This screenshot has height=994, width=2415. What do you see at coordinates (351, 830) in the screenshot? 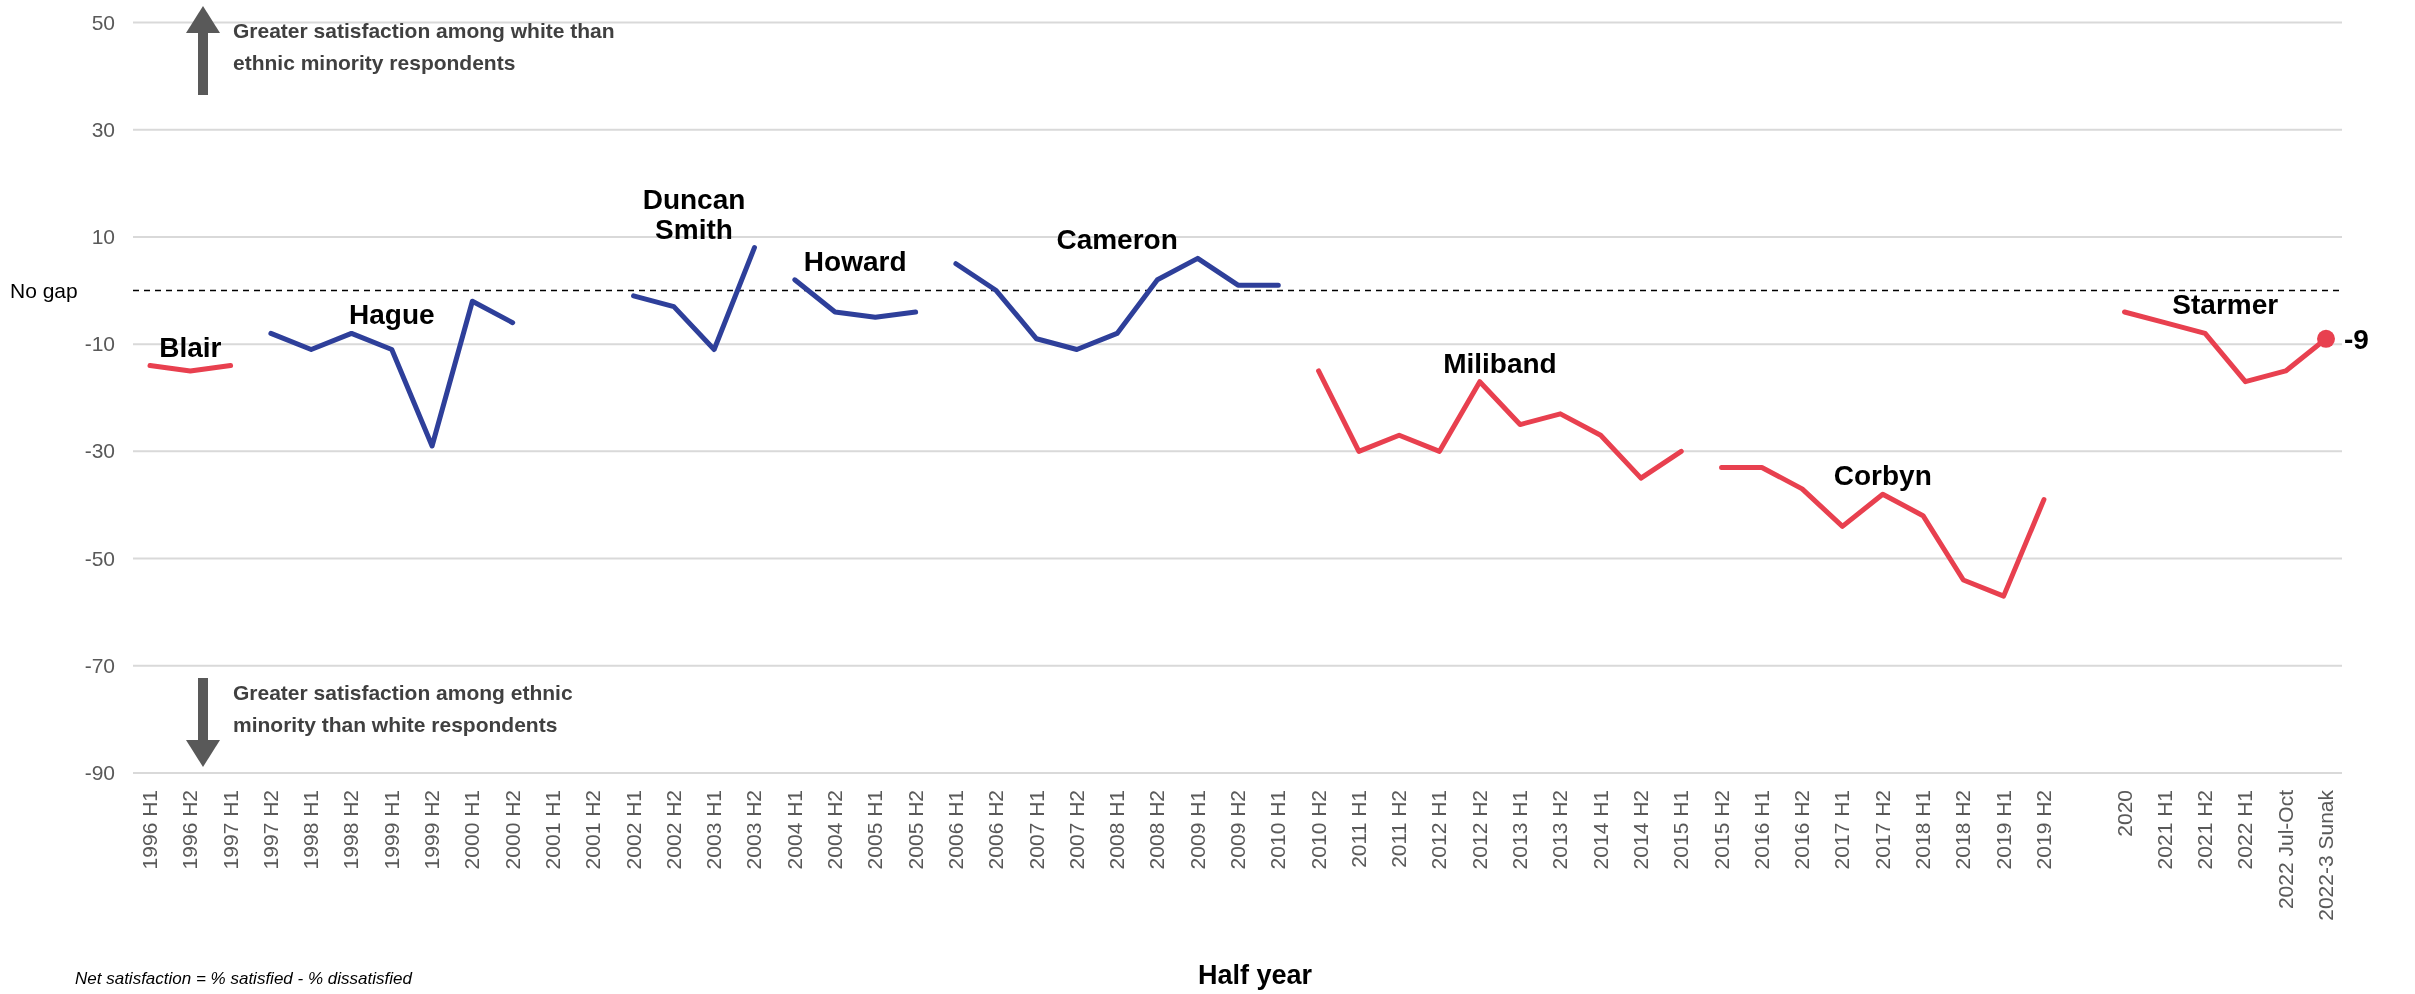
I see `x-tick-label: 1998 H2` at bounding box center [351, 830].